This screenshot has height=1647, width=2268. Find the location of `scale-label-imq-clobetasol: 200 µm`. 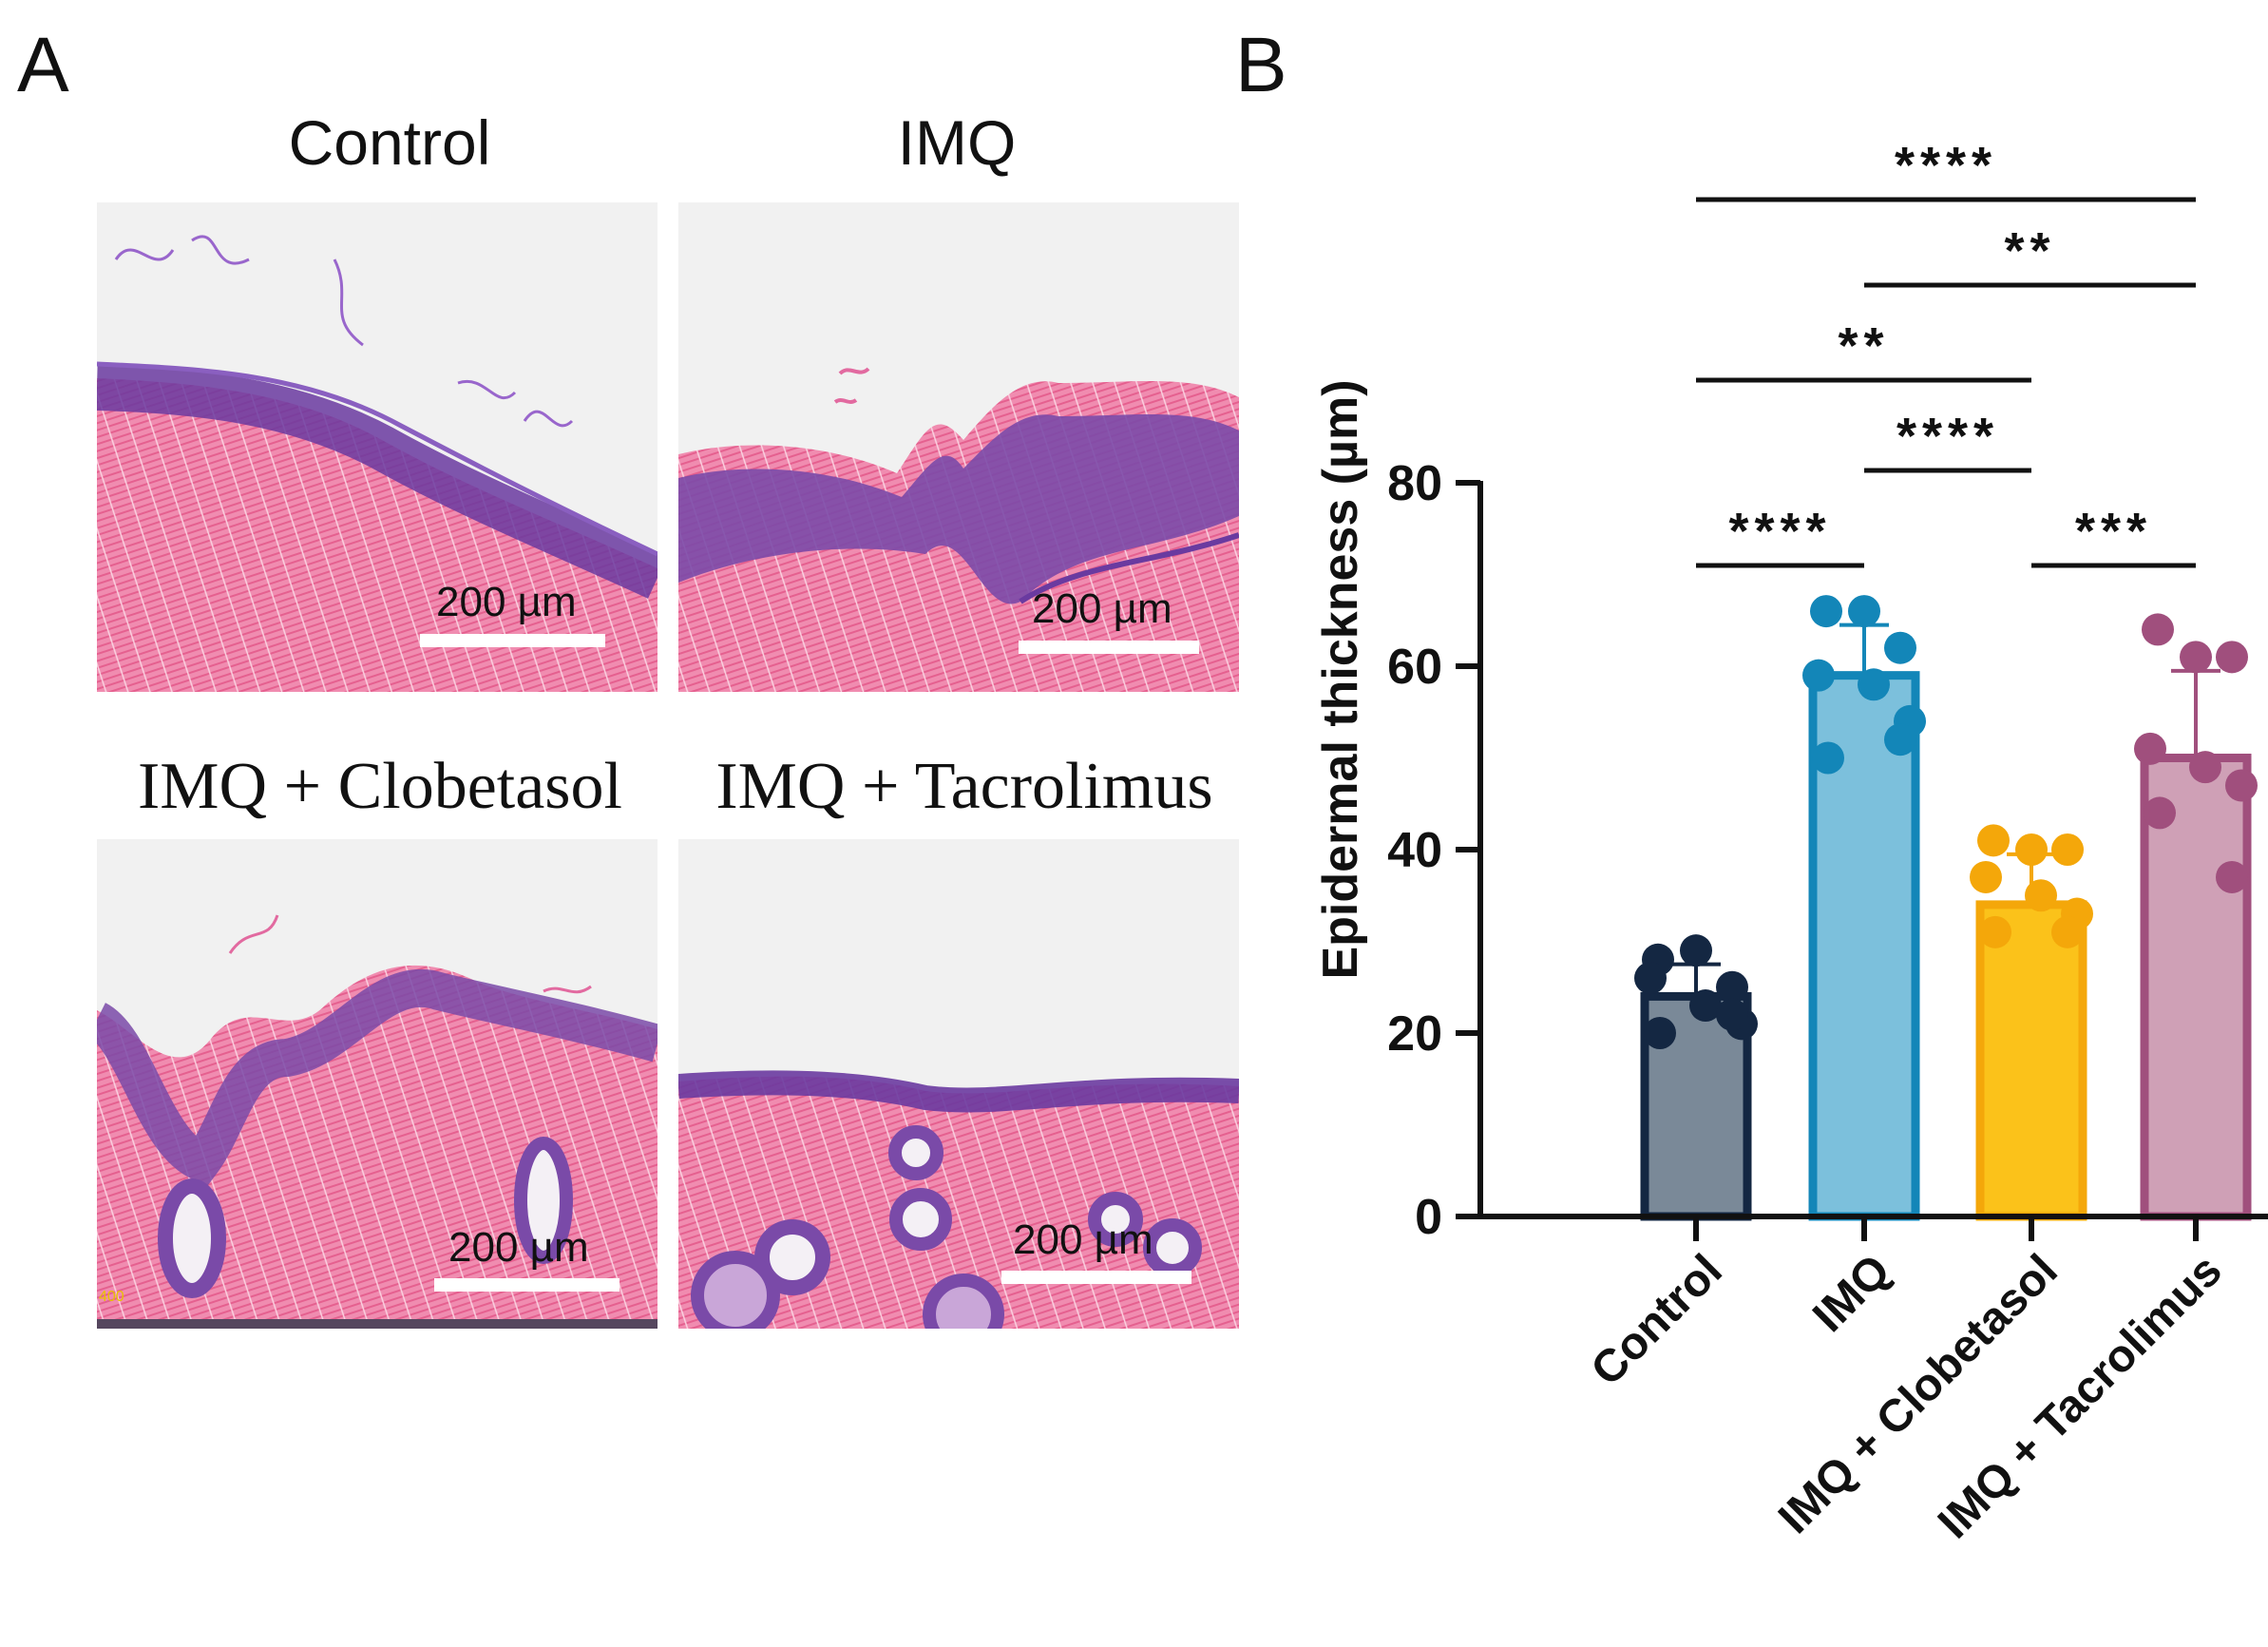

scale-label-imq-clobetasol: 200 µm is located at coordinates (518, 1248).